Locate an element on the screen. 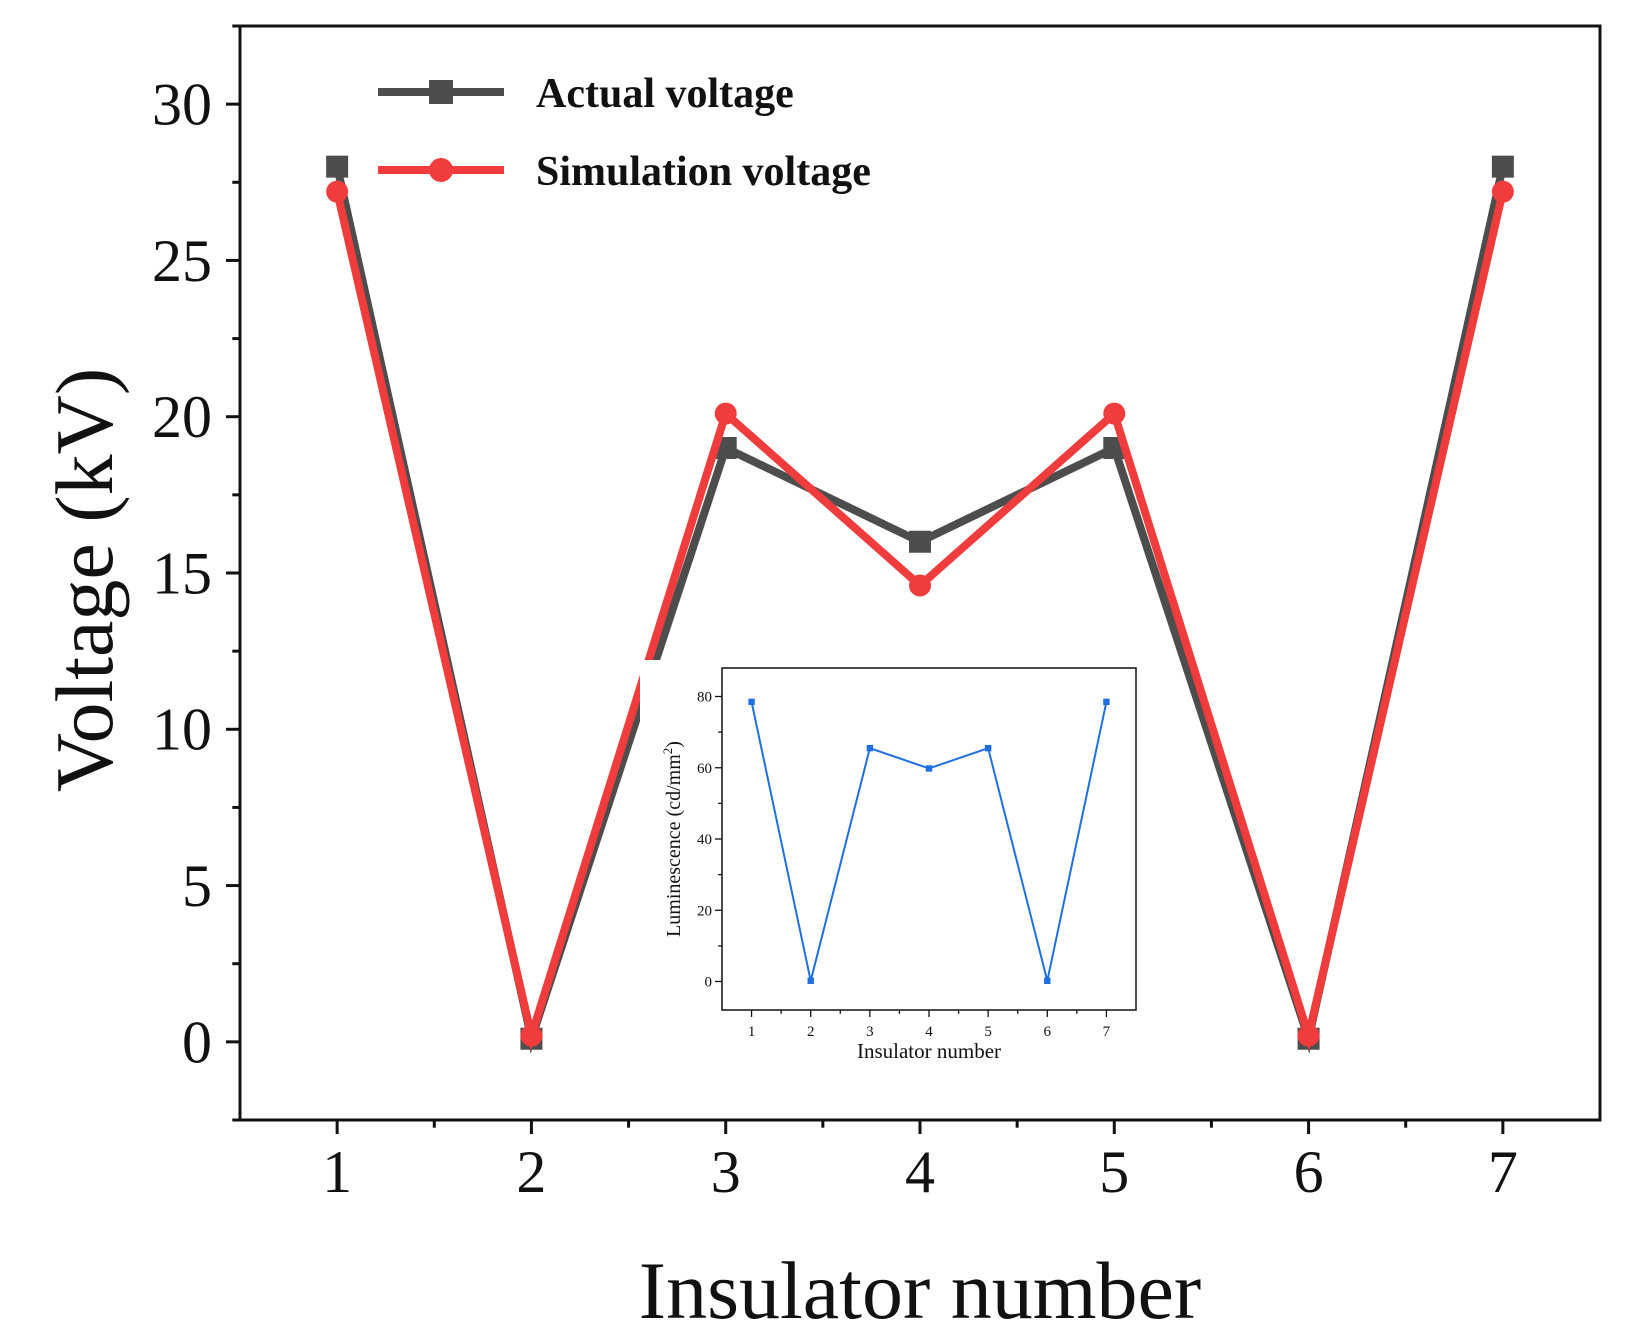 This screenshot has width=1631, height=1337. y-axis-title: Voltage (kV) is located at coordinates (84, 580).